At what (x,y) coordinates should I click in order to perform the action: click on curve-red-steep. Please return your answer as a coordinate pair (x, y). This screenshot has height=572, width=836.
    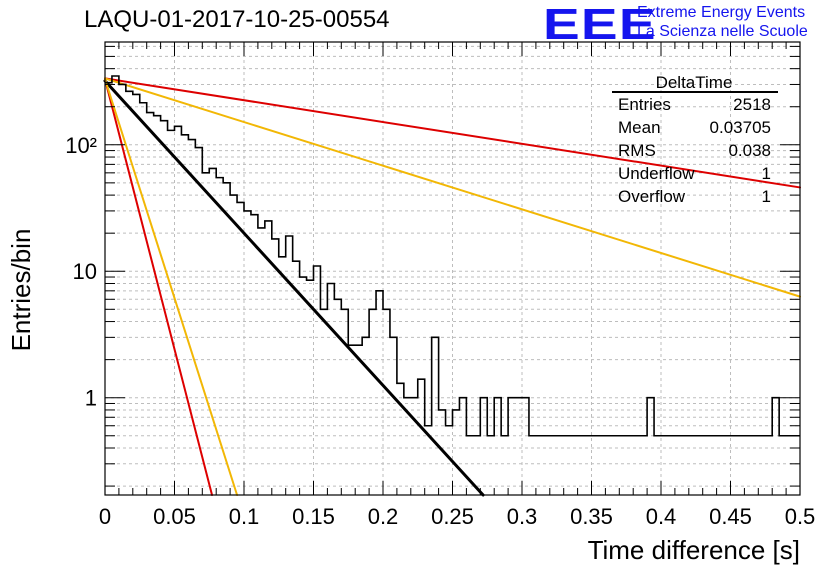
    Looking at the image, I should click on (159, 287).